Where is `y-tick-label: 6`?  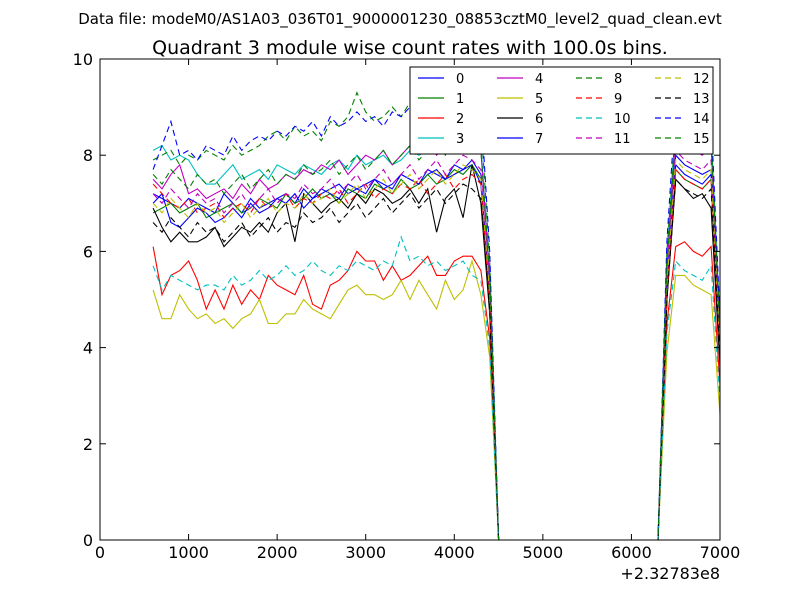 y-tick-label: 6 is located at coordinates (88, 251).